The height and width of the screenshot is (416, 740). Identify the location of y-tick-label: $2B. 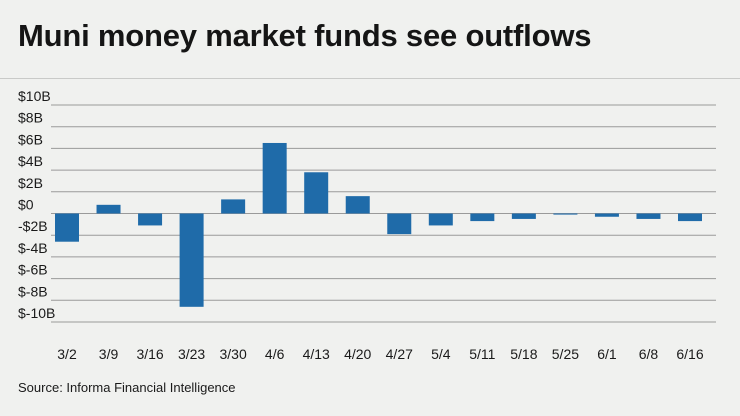
(30, 183).